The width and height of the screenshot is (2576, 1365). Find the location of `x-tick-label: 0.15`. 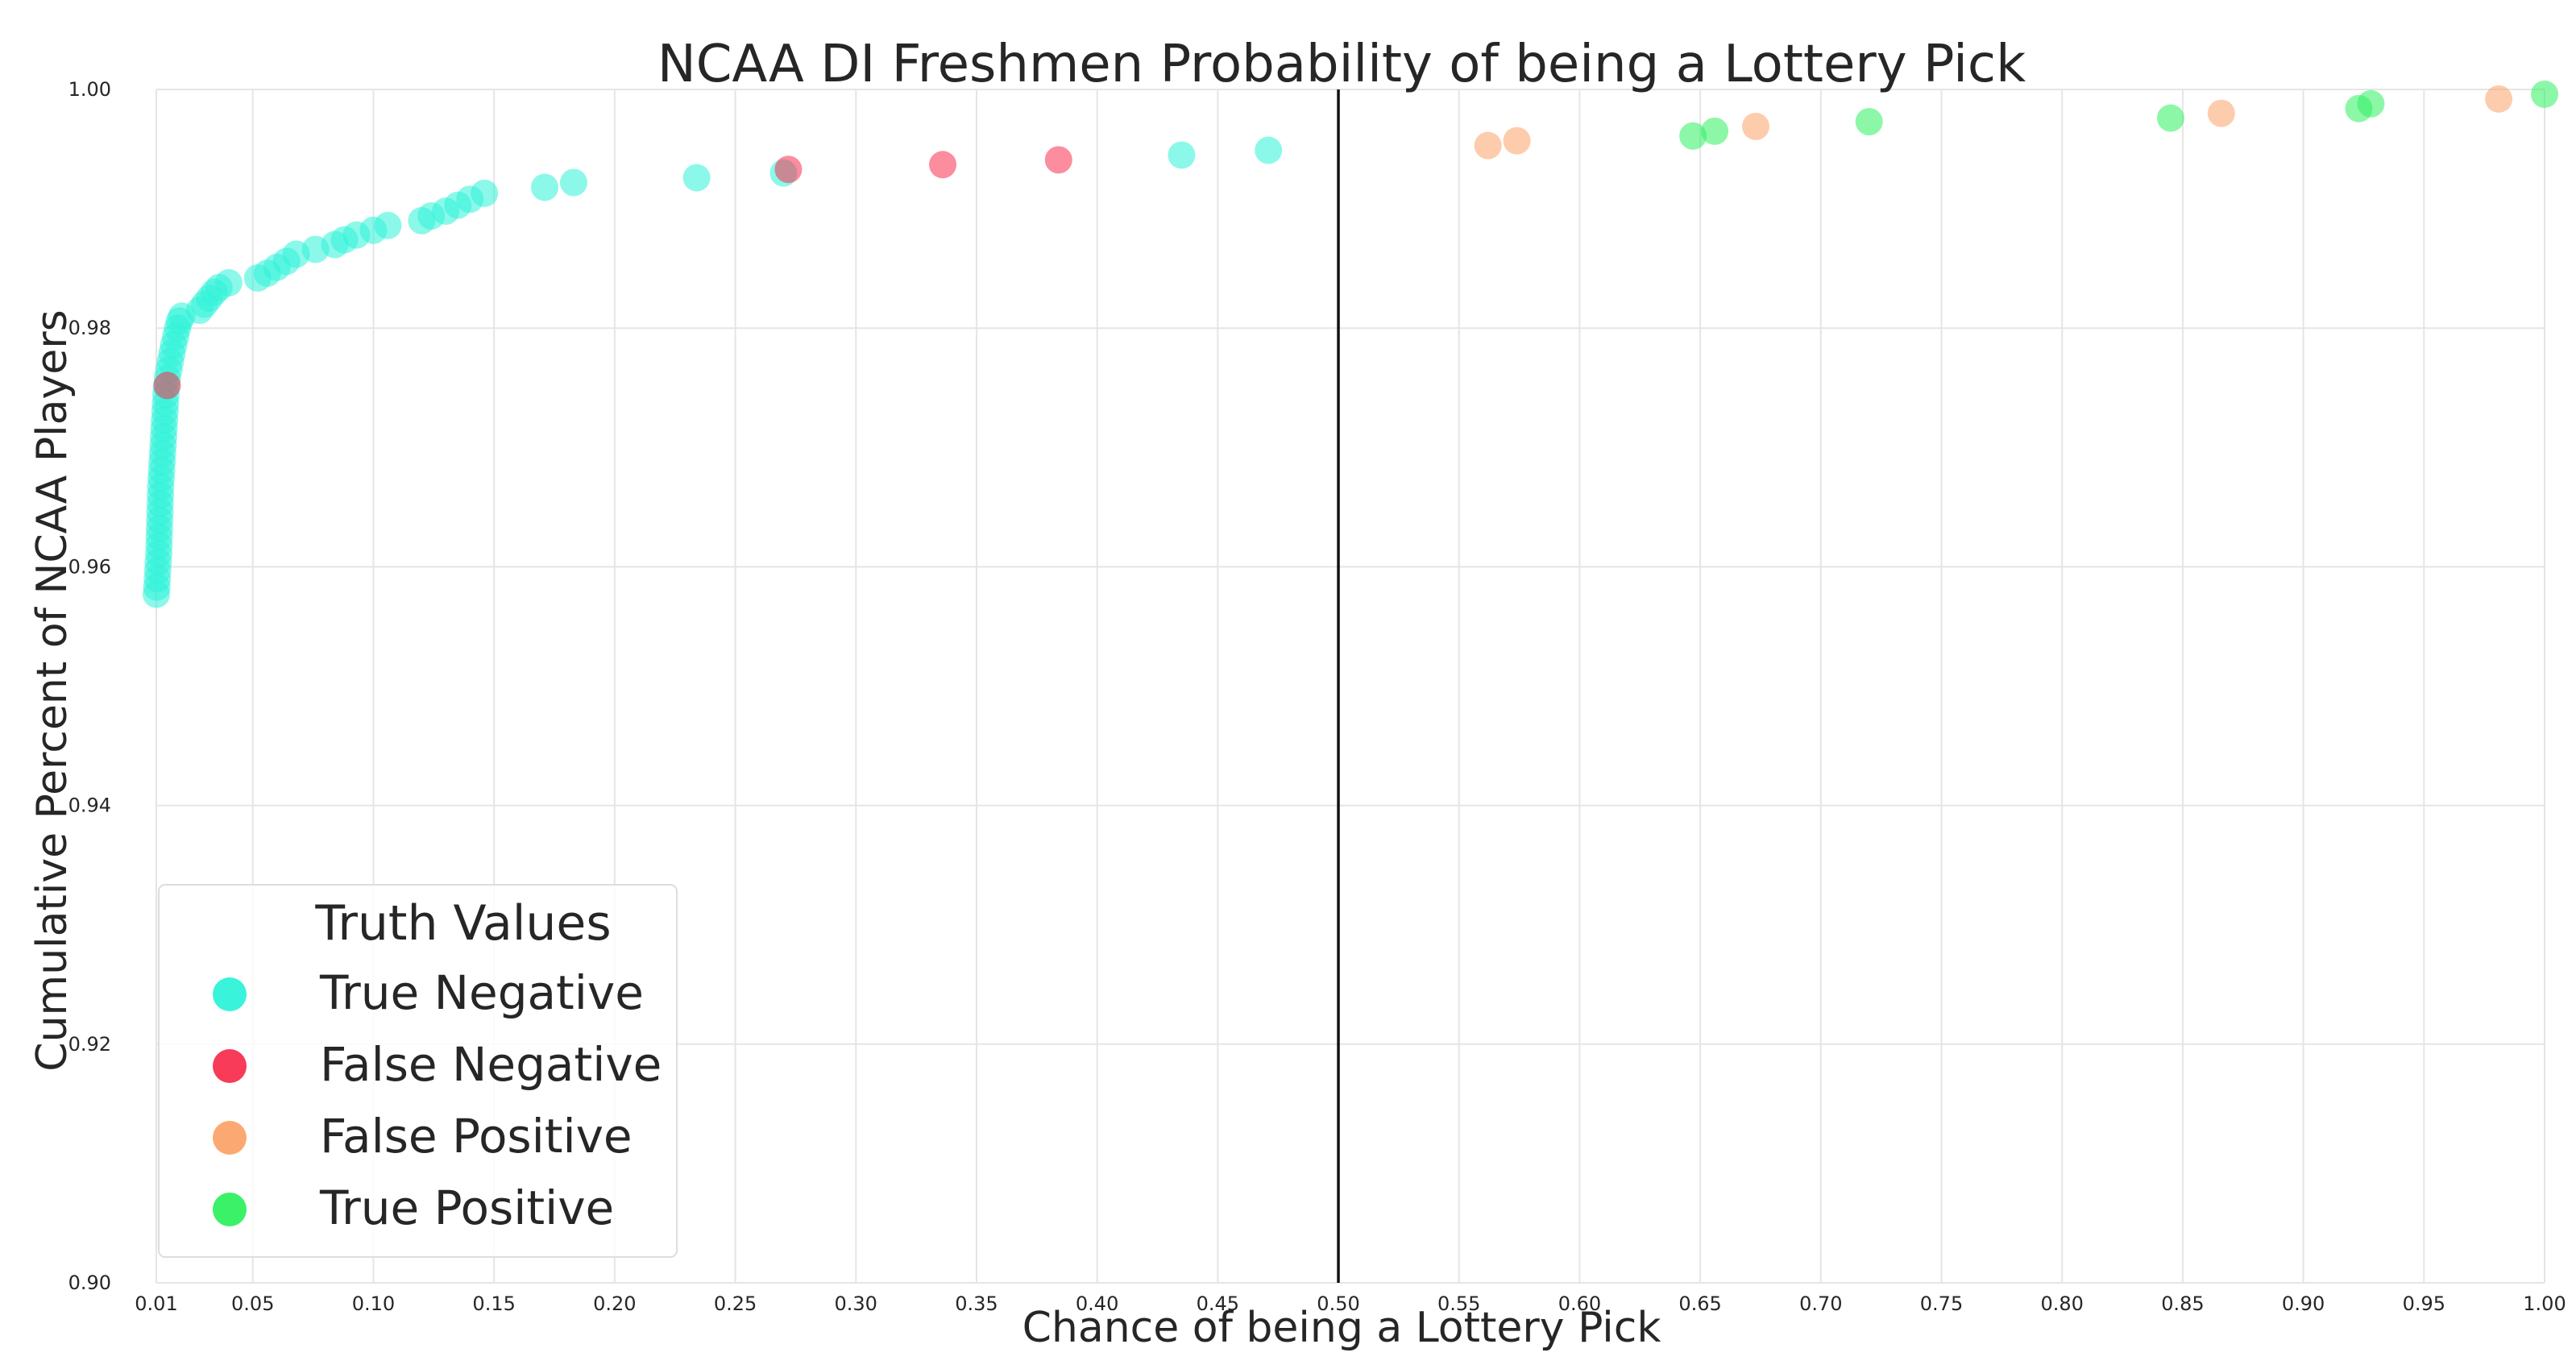

x-tick-label: 0.15 is located at coordinates (493, 1303).